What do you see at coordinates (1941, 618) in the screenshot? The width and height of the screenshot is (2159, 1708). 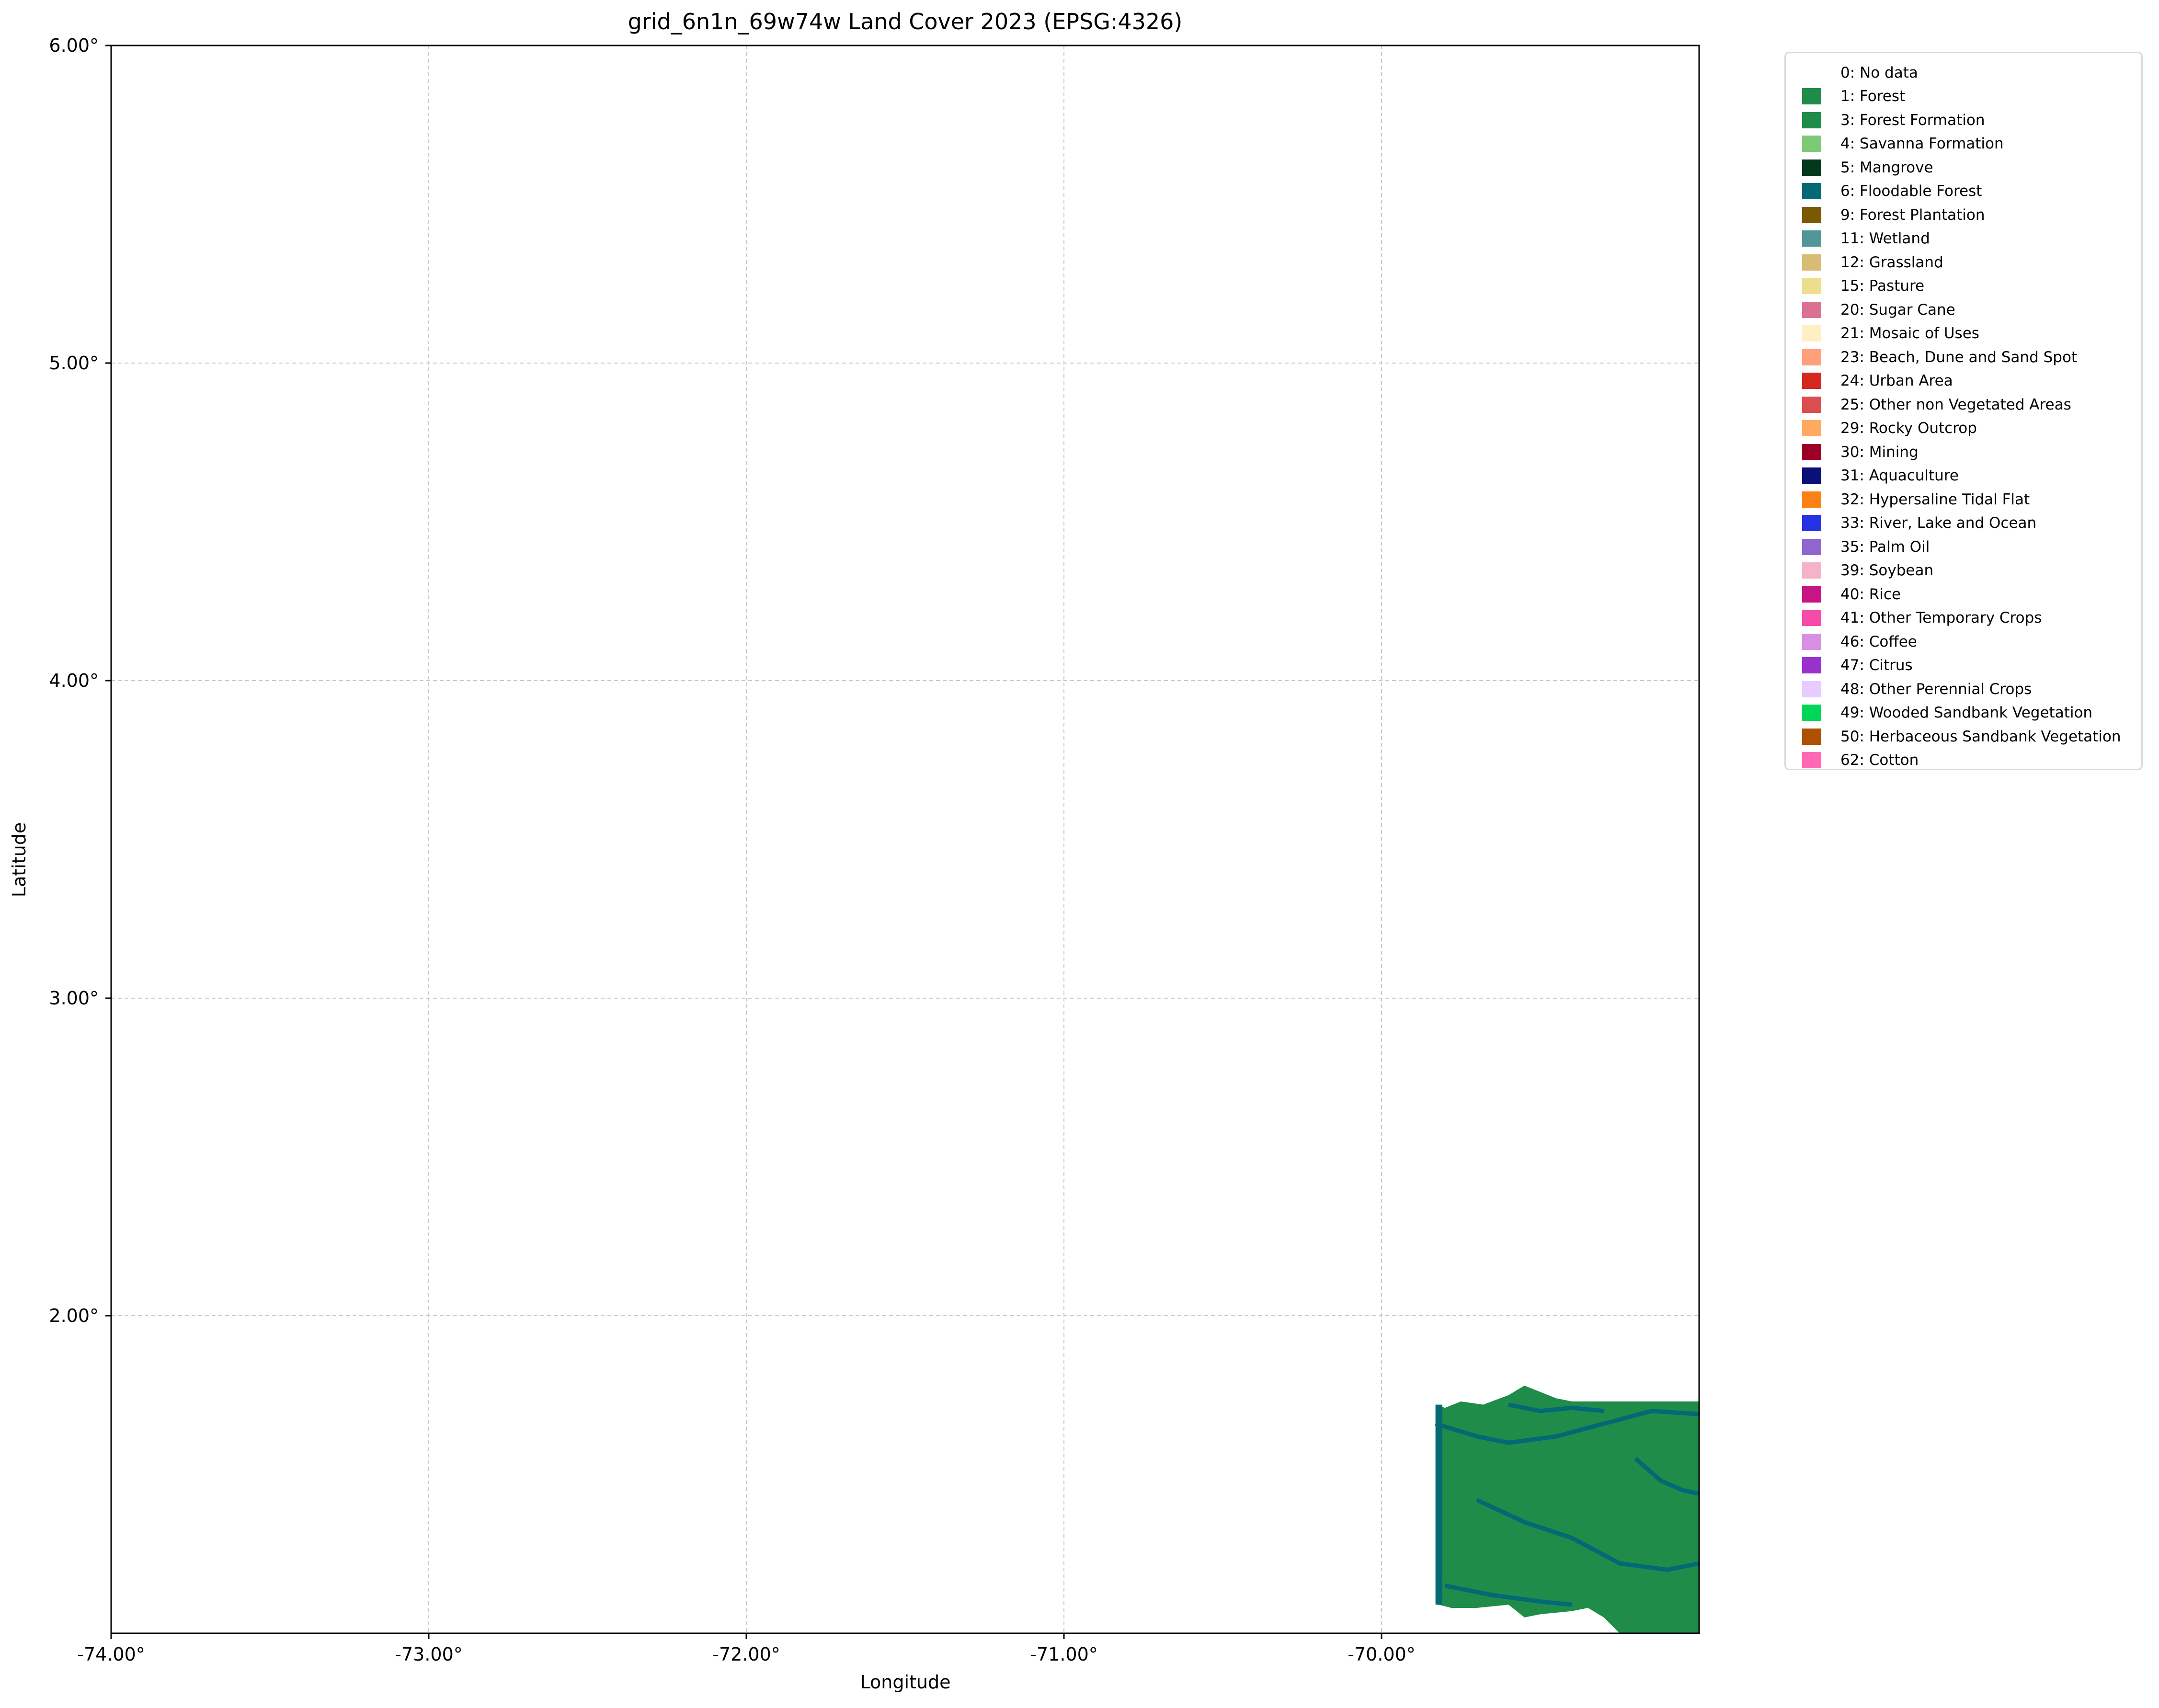 I see `legend-label: 41: Other Temporary Crops` at bounding box center [1941, 618].